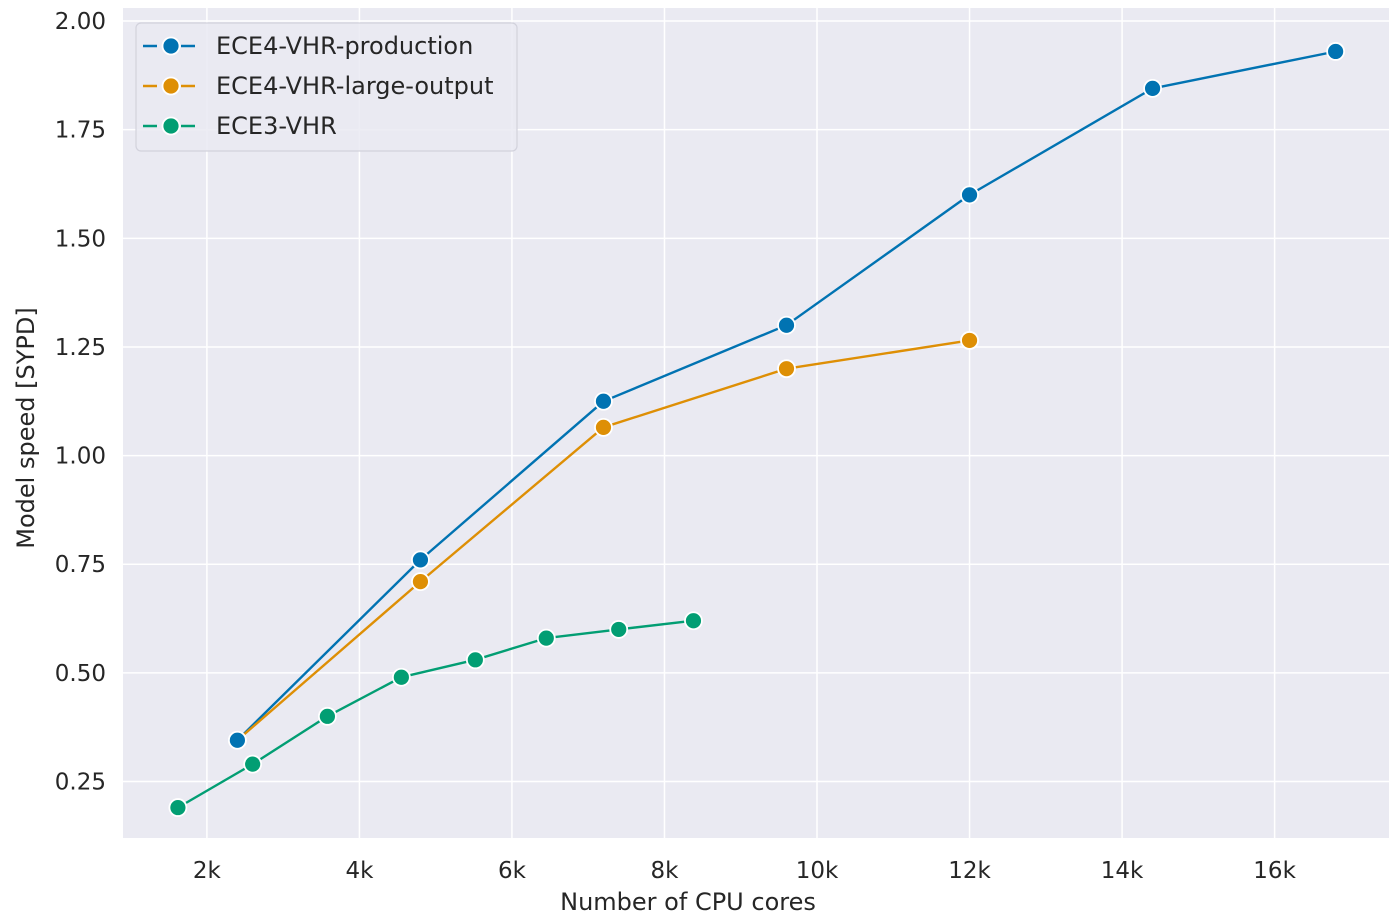  I want to click on x-tick-label: 4k, so click(359, 871).